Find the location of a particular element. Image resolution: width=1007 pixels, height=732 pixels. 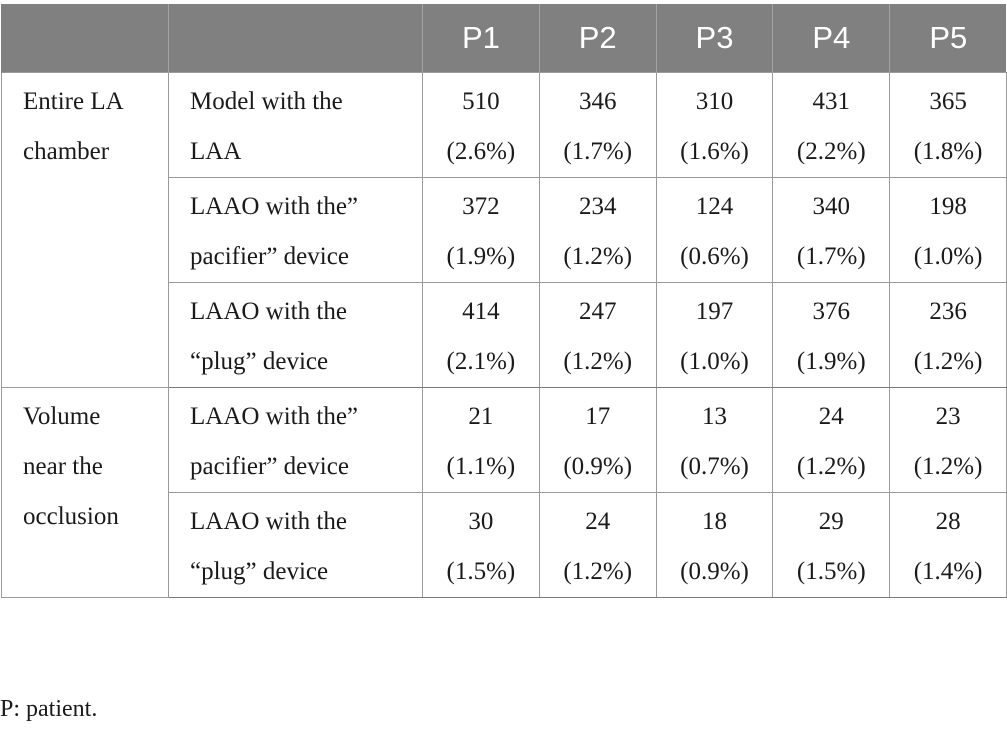

value-cell: 29 (1.5%) is located at coordinates (831, 545).